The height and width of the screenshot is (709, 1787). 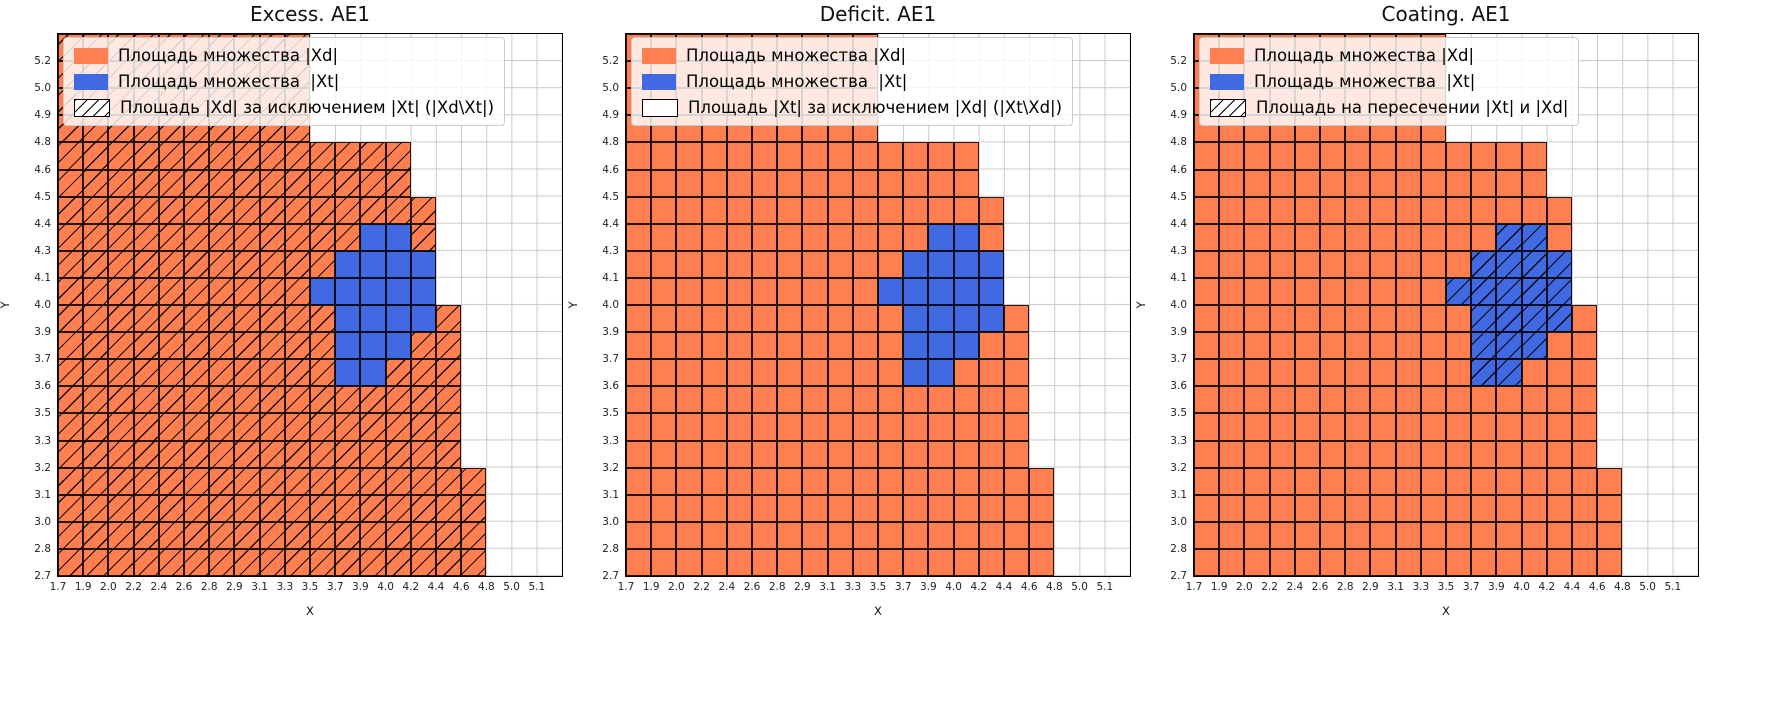 I want to click on x-axis-label: X, so click(x=1446, y=611).